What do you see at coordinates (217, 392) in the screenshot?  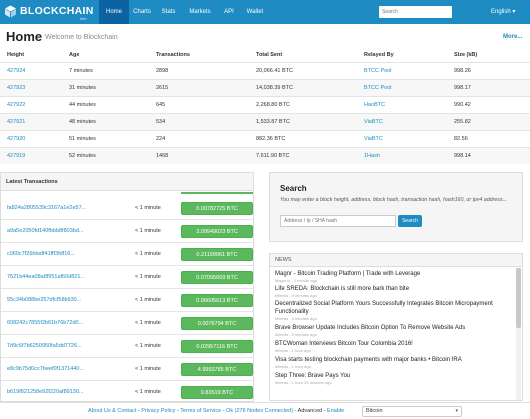 I see `transaction-amount-button: 0.83519 BTC` at bounding box center [217, 392].